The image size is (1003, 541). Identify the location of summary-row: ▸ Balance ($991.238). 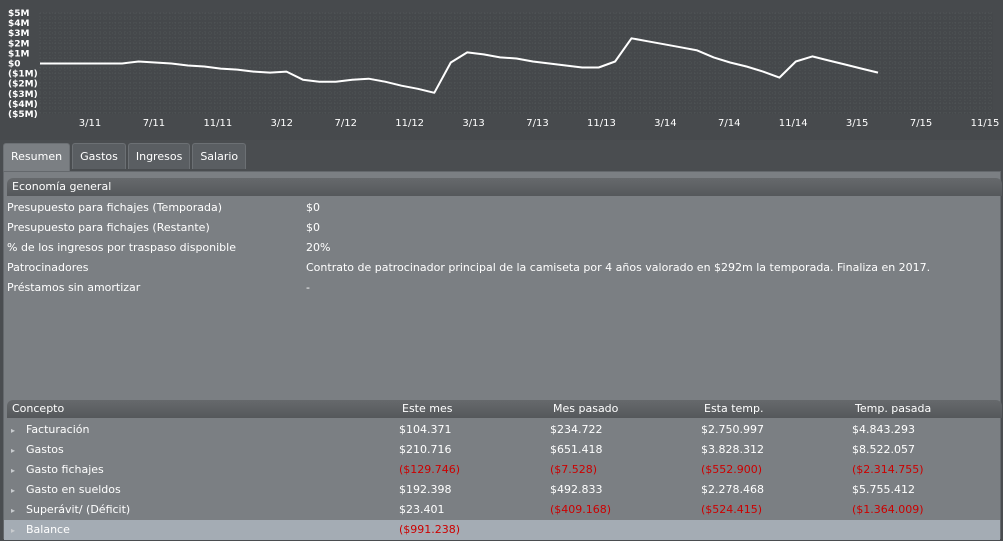
(502, 530).